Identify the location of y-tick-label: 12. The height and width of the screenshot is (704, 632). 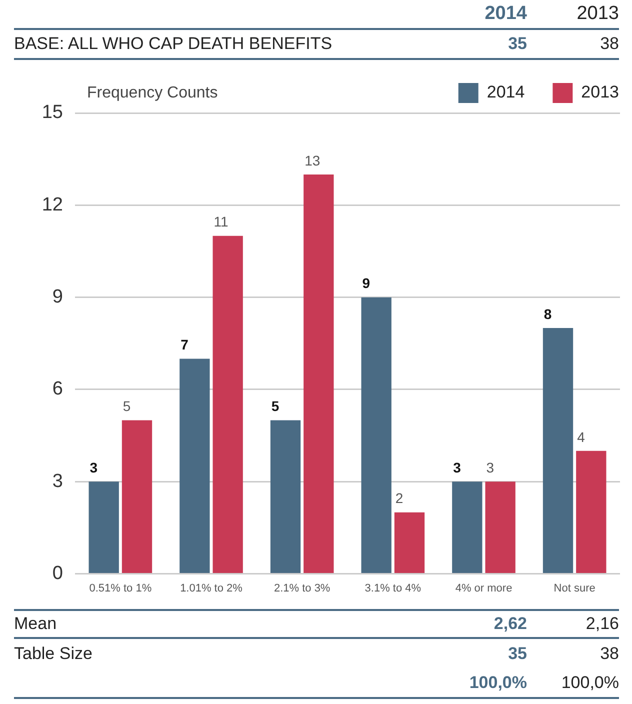
(52, 205).